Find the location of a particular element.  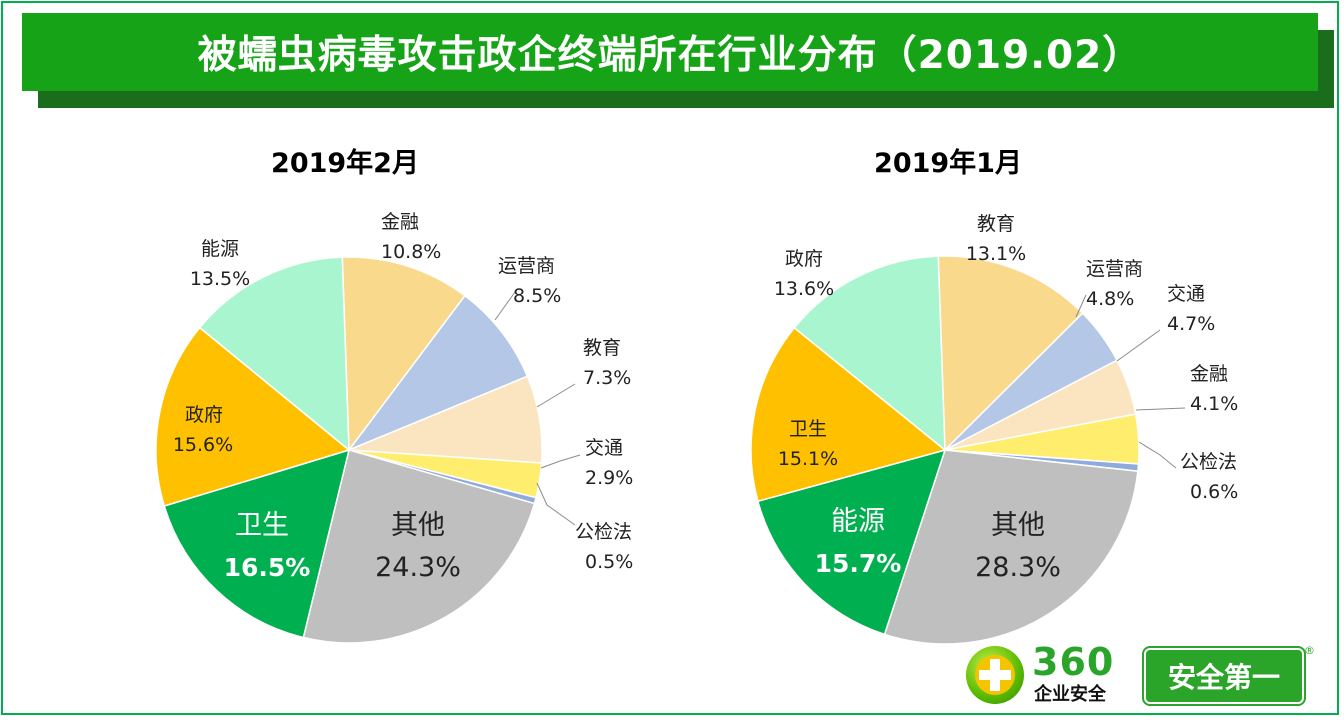

slice-value-label: 4.8% is located at coordinates (1110, 299).